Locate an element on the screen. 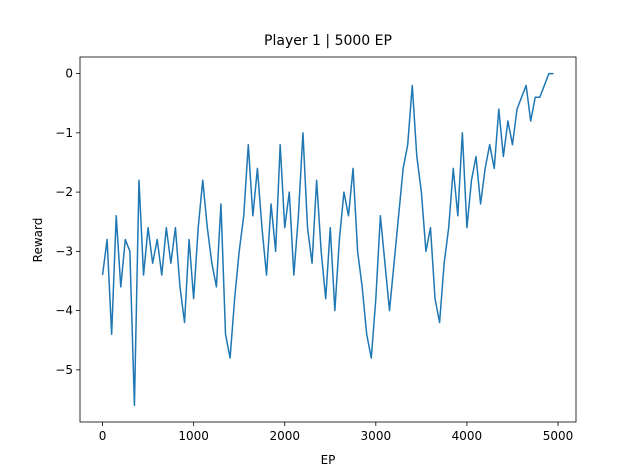 This screenshot has height=476, width=640. y-axis-label: Reward is located at coordinates (38, 240).